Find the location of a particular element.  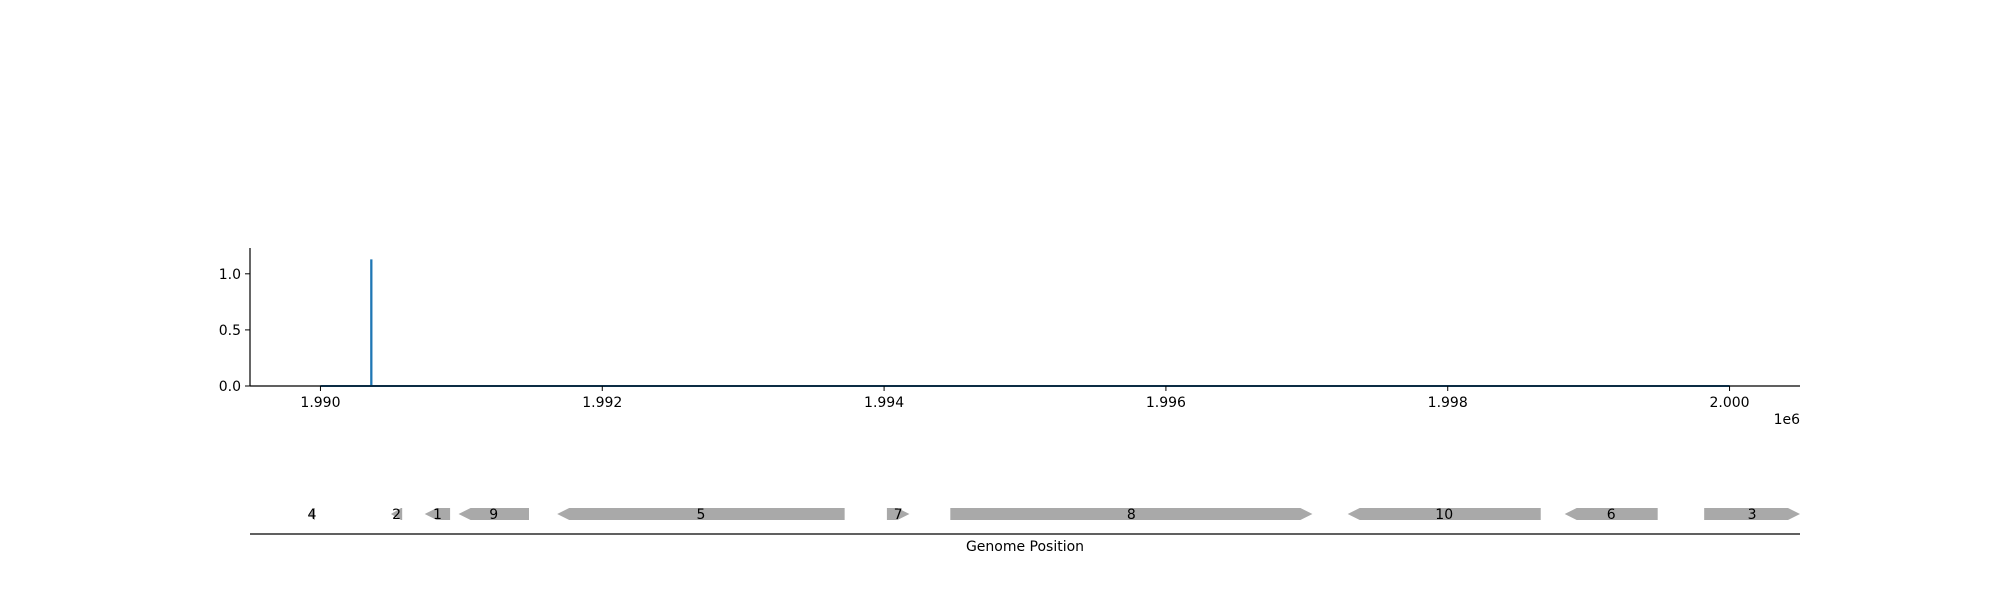

y-tick-label: 0.0 is located at coordinates (230, 387).